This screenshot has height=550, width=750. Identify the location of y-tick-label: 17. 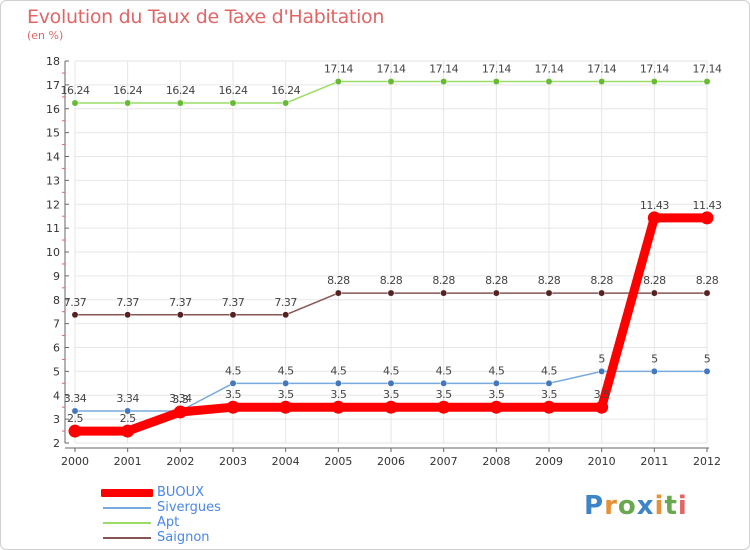
(53, 85).